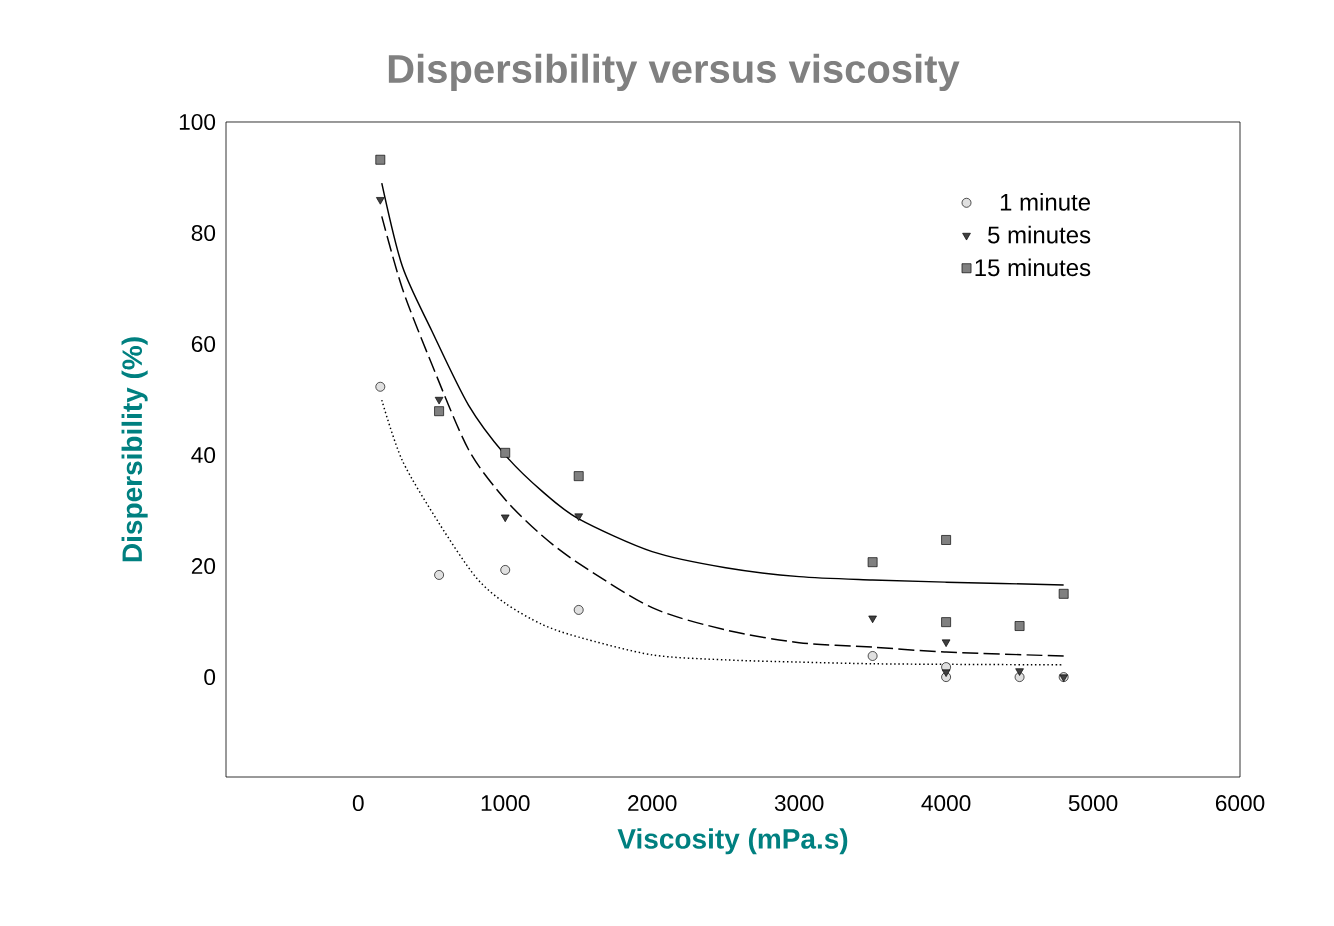 This screenshot has width=1334, height=926. Describe the element at coordinates (652, 803) in the screenshot. I see `x-tick-label: 2000` at that location.